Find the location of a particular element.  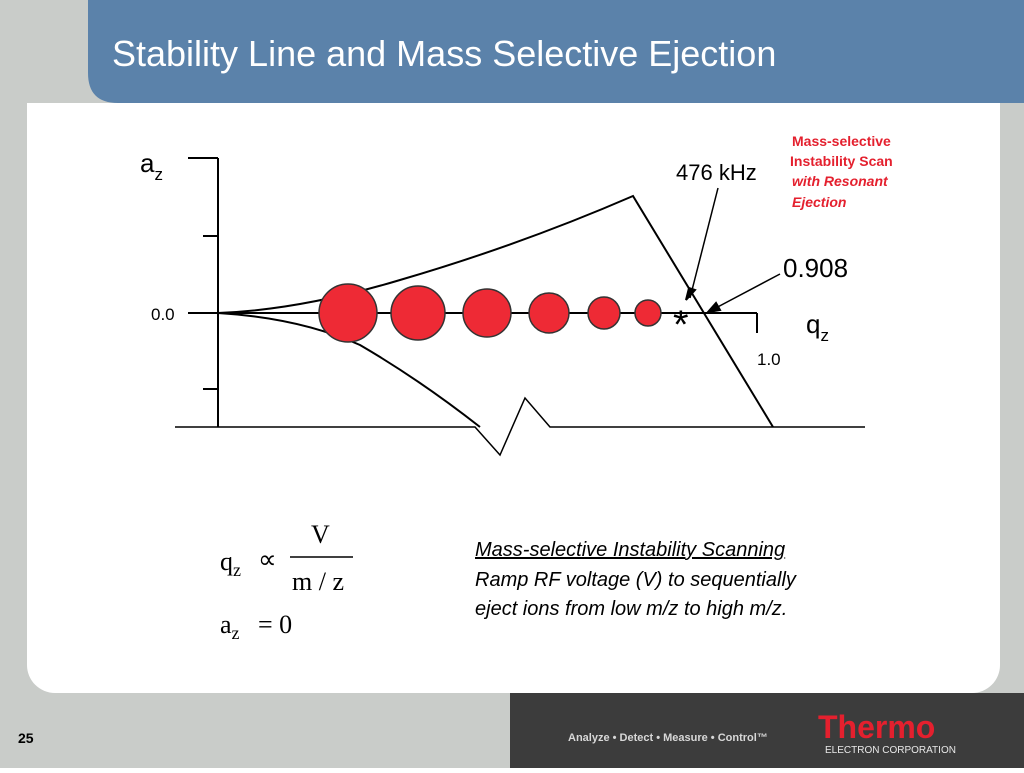

caption-line: Ramp RF voltage (V) to sequentially is located at coordinates (636, 580).